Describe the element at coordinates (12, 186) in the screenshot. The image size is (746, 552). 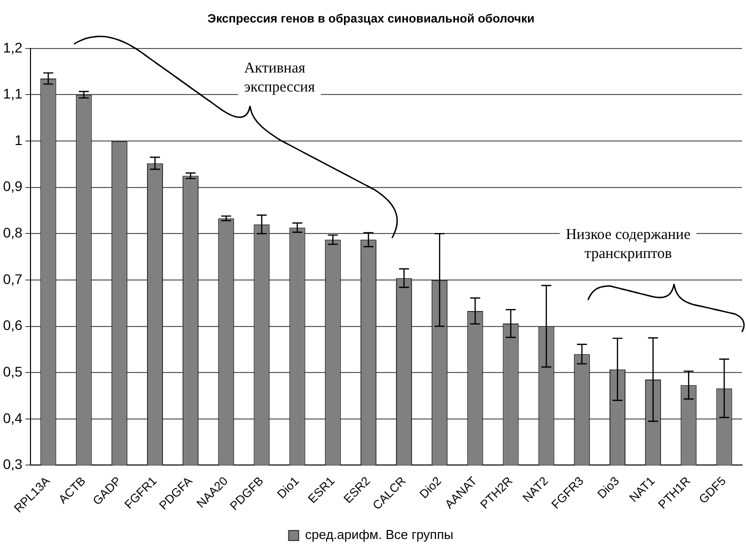
I see `y-tick-label: 0,9` at that location.